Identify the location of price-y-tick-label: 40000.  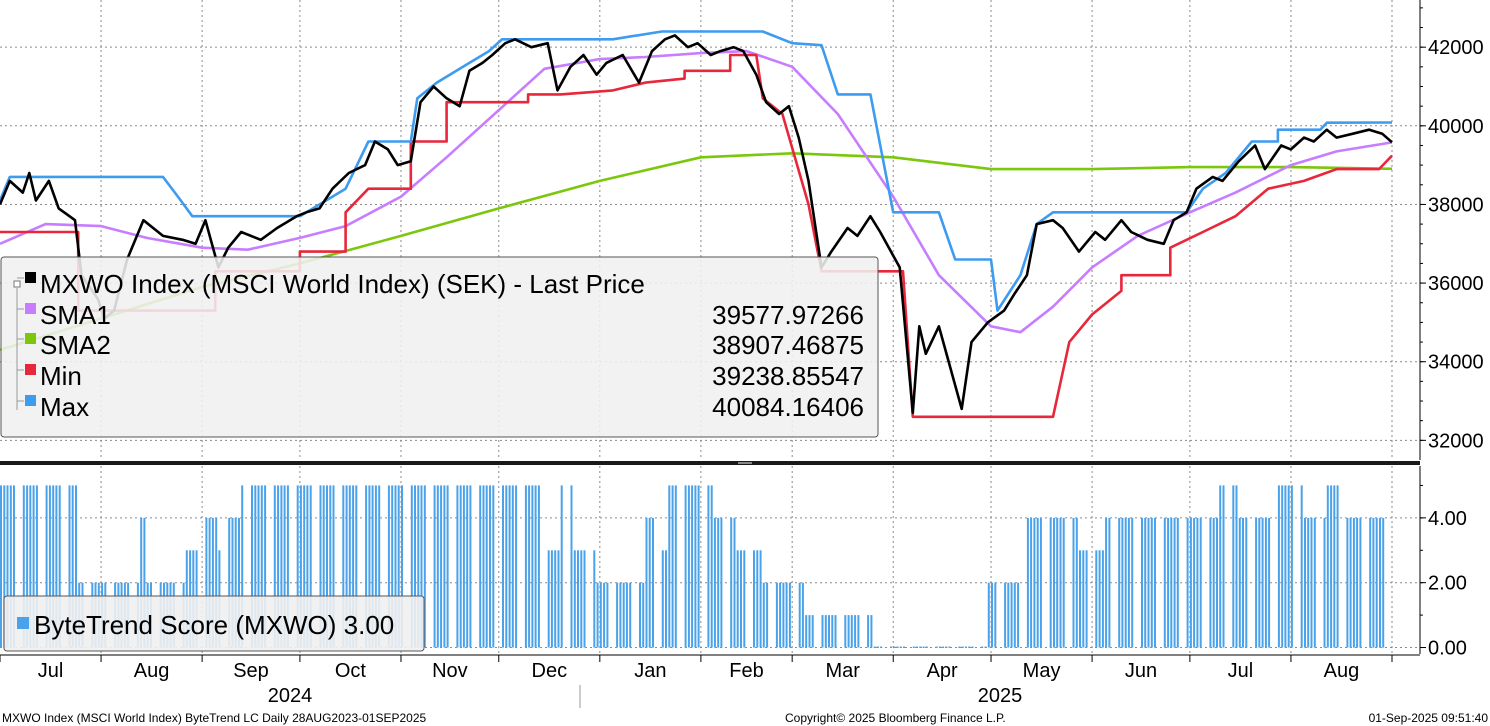
(1456, 127).